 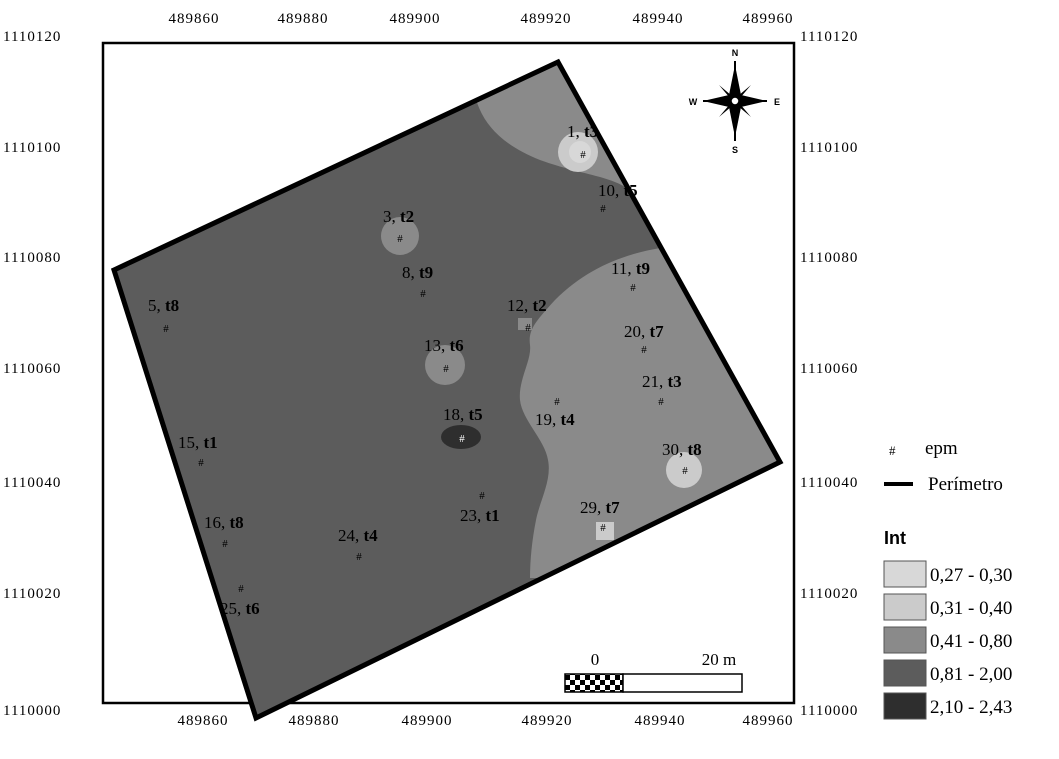 What do you see at coordinates (203, 721) in the screenshot?
I see `x-tick-bottom: 489860` at bounding box center [203, 721].